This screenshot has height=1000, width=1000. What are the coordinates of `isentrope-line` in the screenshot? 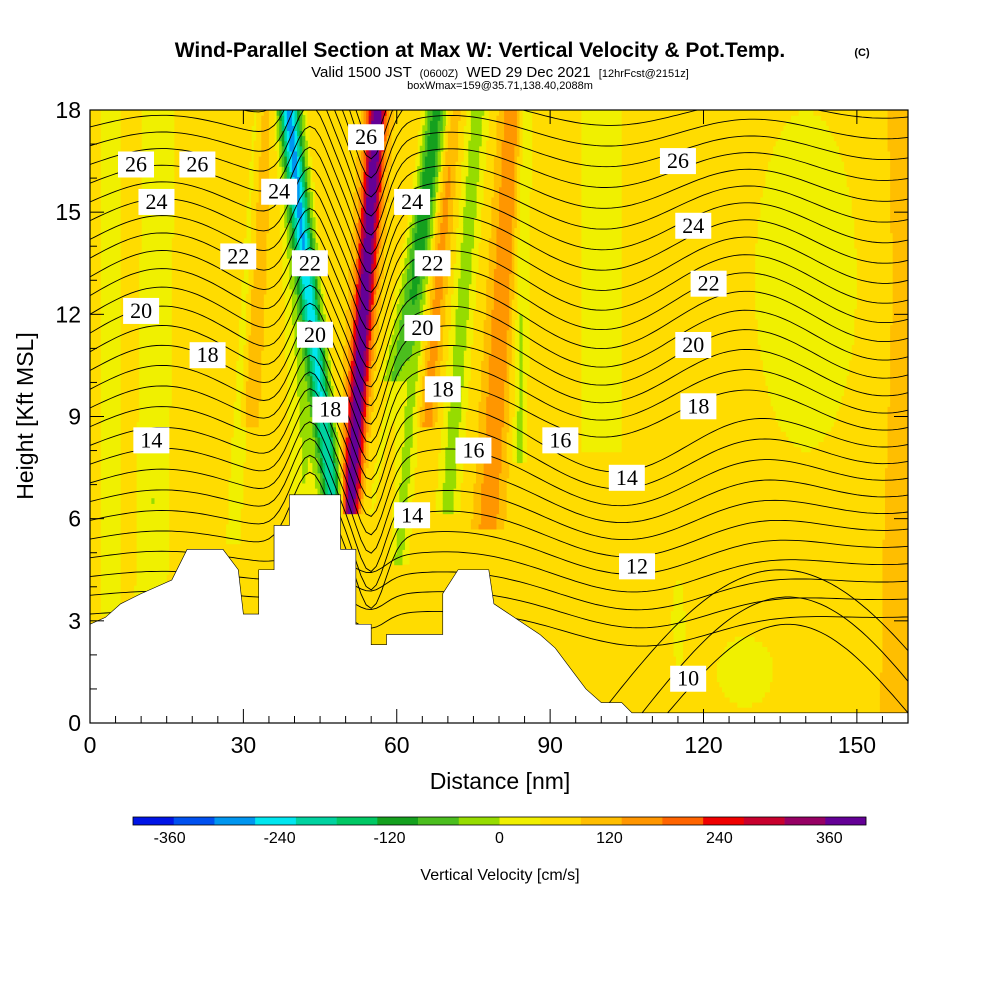 It's located at (499, 399).